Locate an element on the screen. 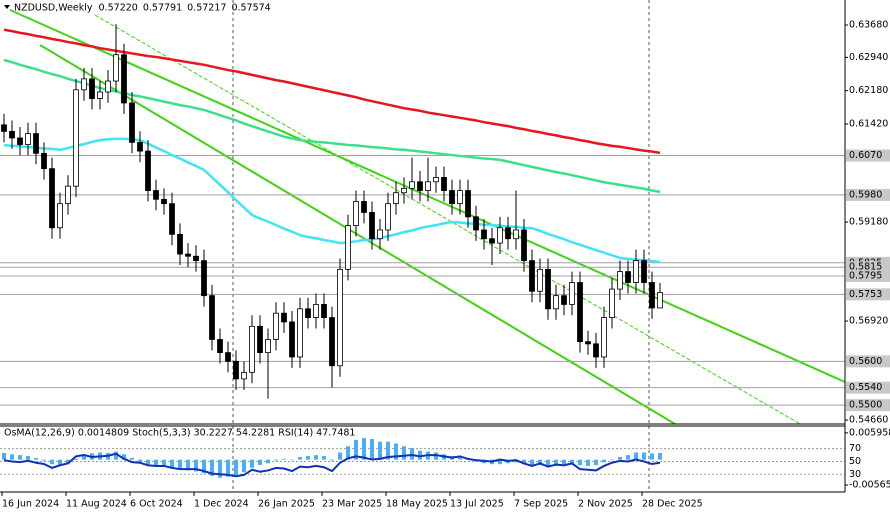  x-tick-label: 1 Dec 2024 is located at coordinates (221, 504).